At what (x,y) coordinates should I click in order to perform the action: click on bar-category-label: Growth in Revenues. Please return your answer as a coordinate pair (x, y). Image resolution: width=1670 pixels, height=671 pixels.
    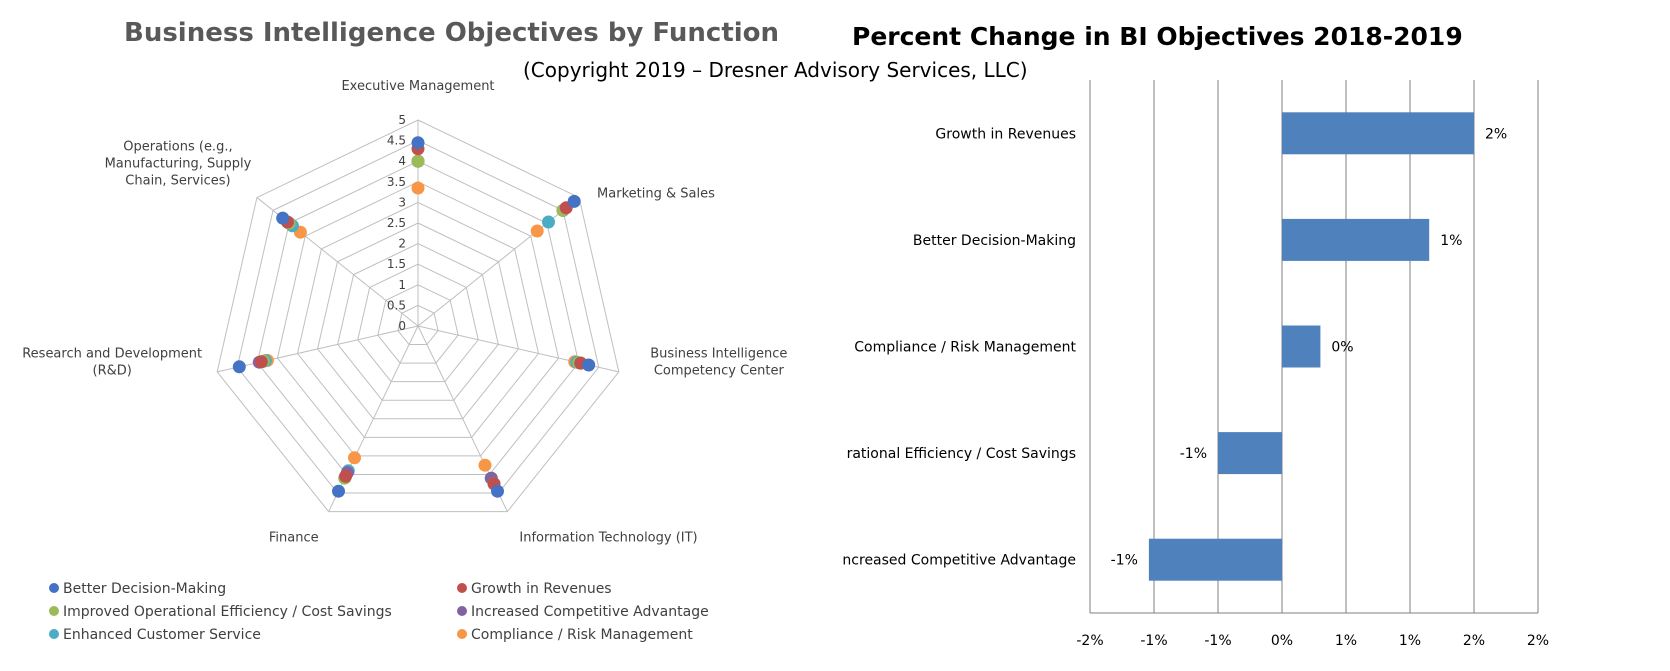
    Looking at the image, I should click on (1005, 134).